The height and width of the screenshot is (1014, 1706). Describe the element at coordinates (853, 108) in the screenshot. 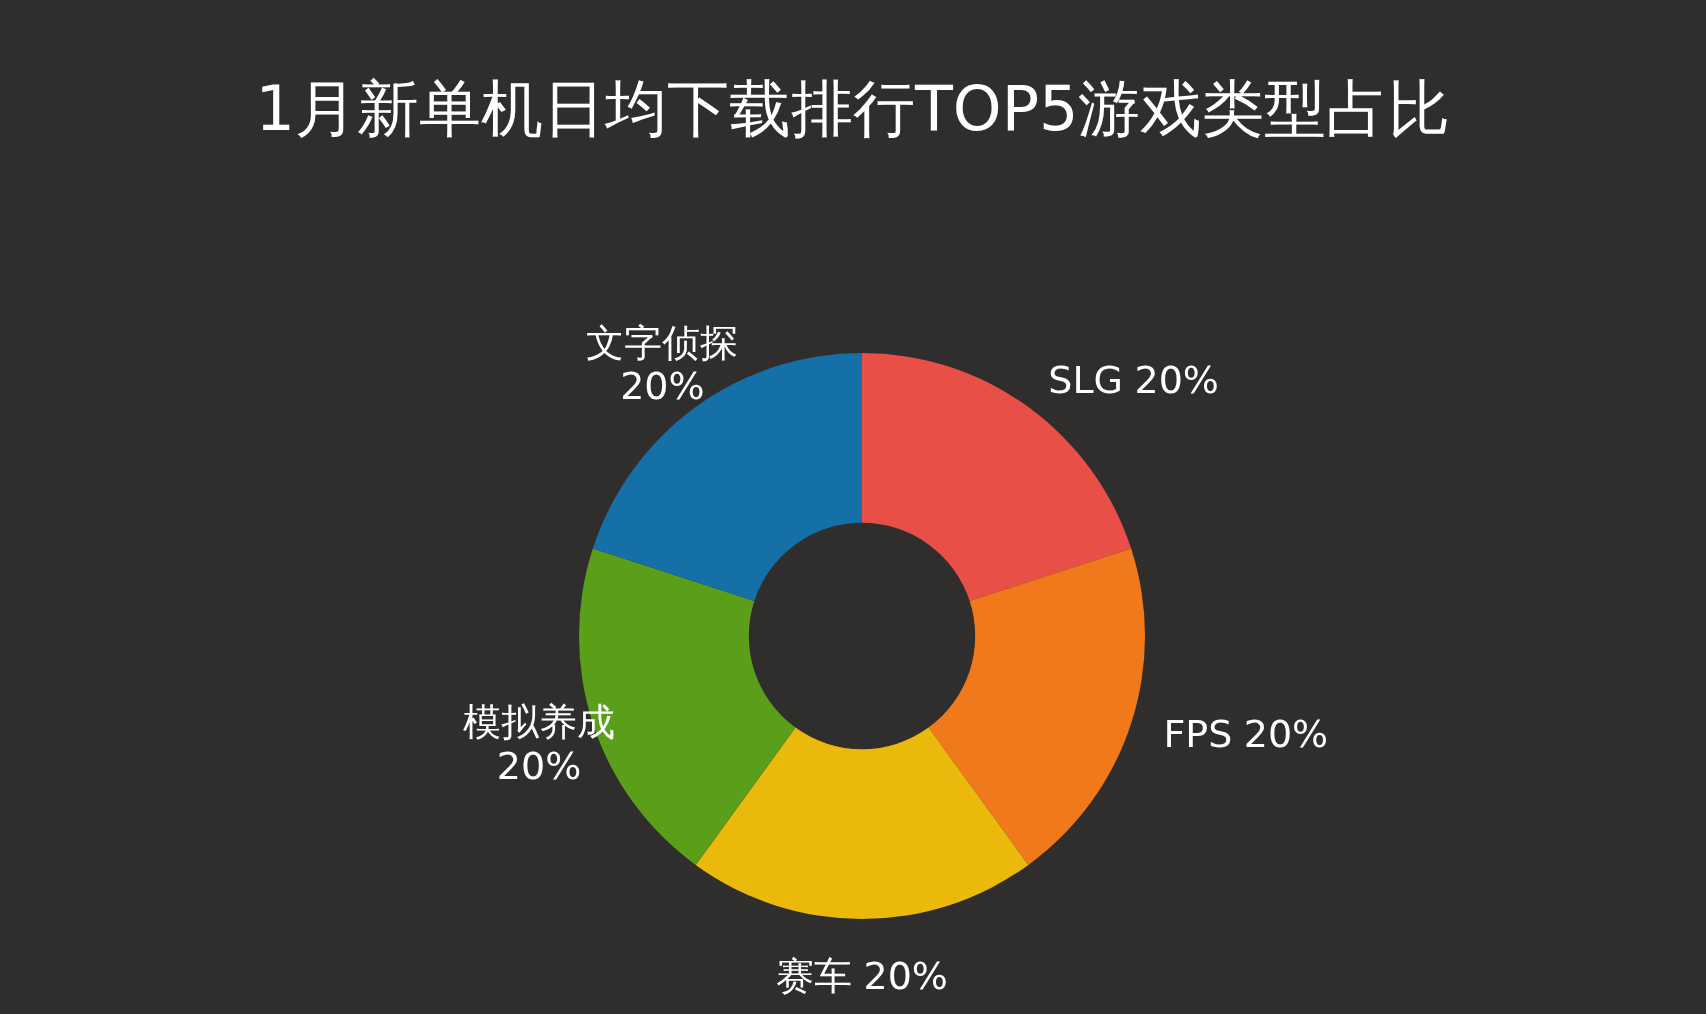

I see `chart-title: 1月新单机日均下载排行TOP5游戏类型占比` at that location.